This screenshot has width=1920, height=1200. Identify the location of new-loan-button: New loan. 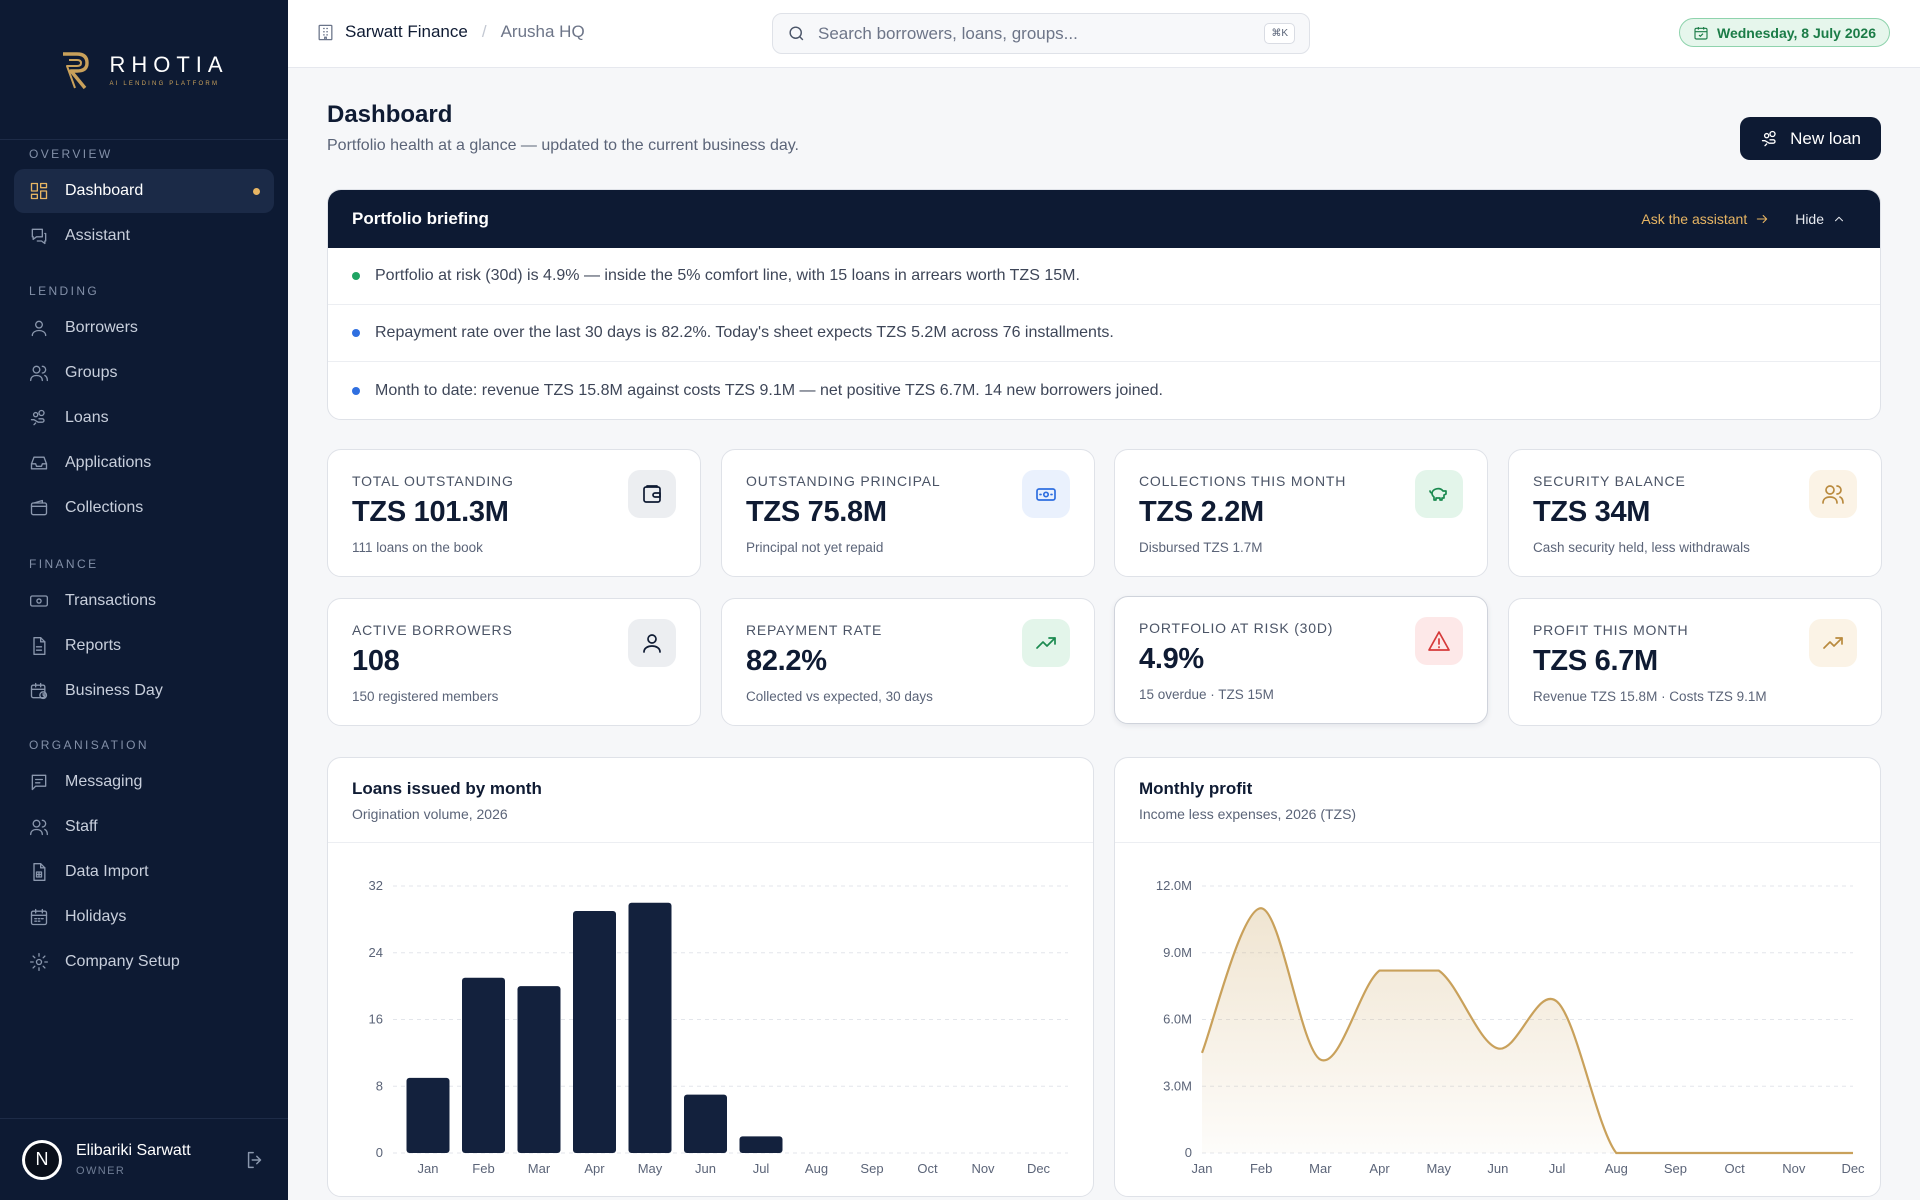
(1810, 138).